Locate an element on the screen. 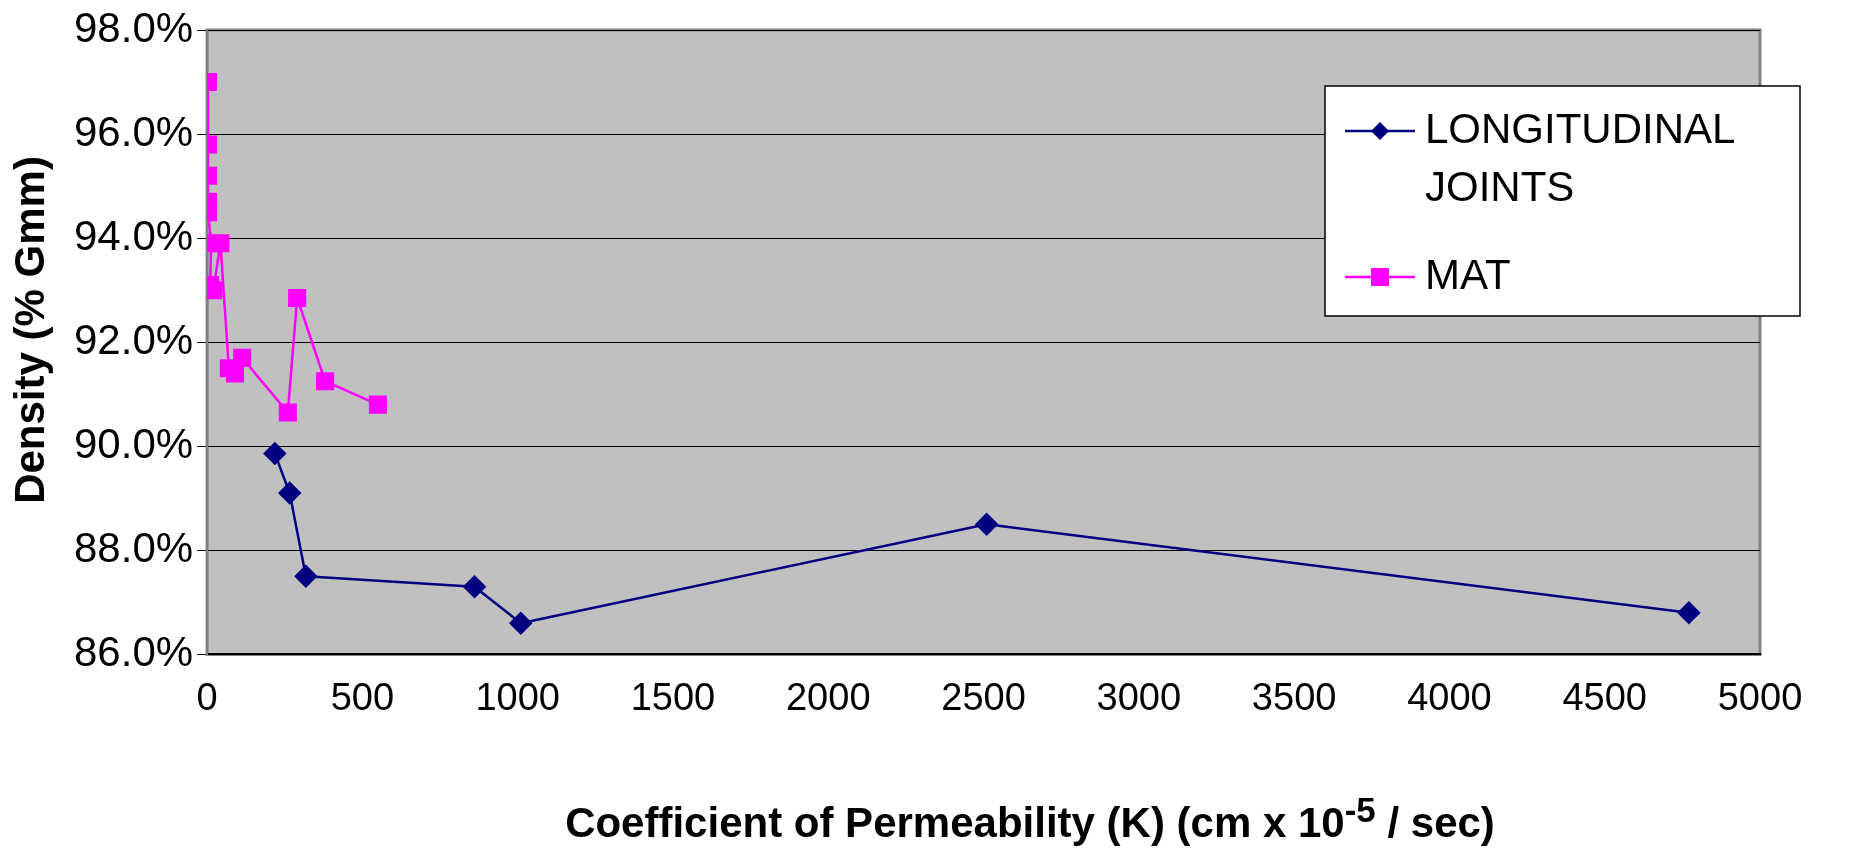 The height and width of the screenshot is (864, 1862). x-tick-label: 3500 is located at coordinates (1294, 696).